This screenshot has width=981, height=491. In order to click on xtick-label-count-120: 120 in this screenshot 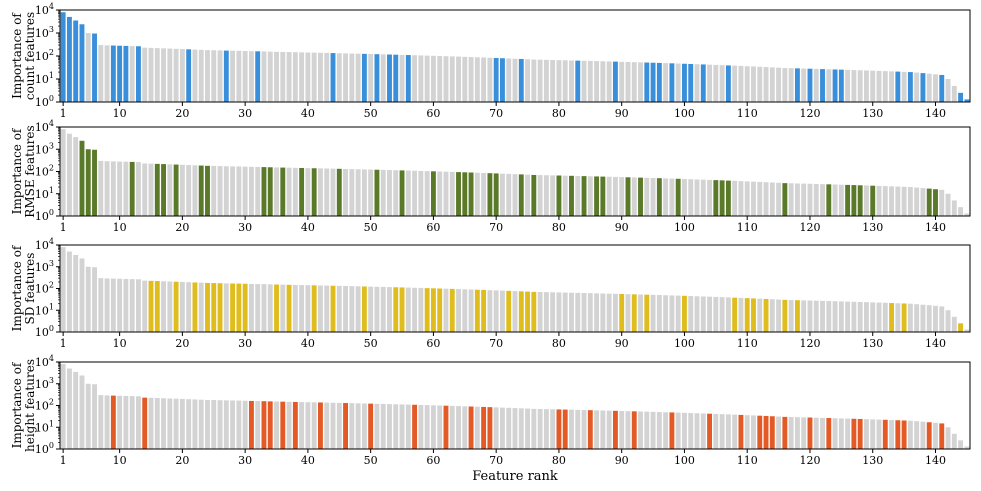, I will do `click(809, 113)`.